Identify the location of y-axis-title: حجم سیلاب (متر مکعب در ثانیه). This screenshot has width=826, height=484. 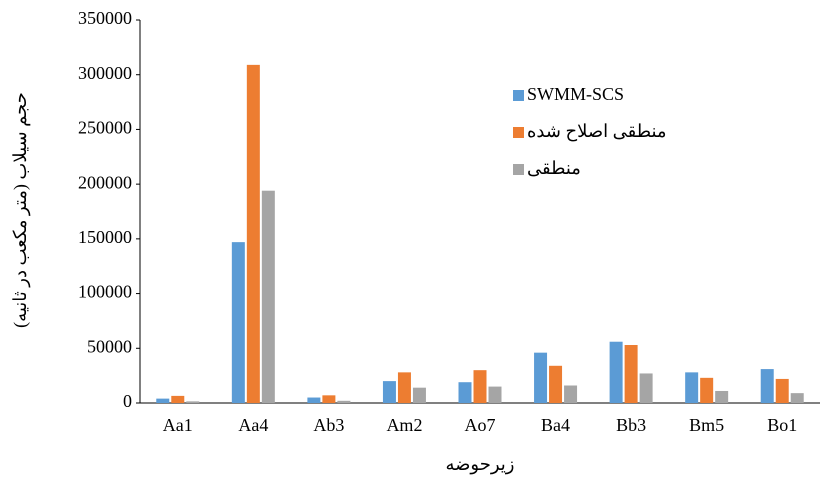
(20, 210).